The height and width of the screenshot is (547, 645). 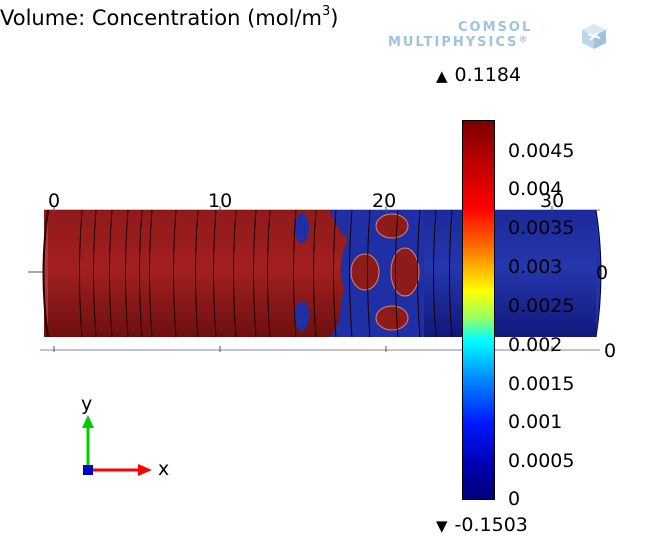 I want to click on x-tick-label: 0, so click(x=54, y=201).